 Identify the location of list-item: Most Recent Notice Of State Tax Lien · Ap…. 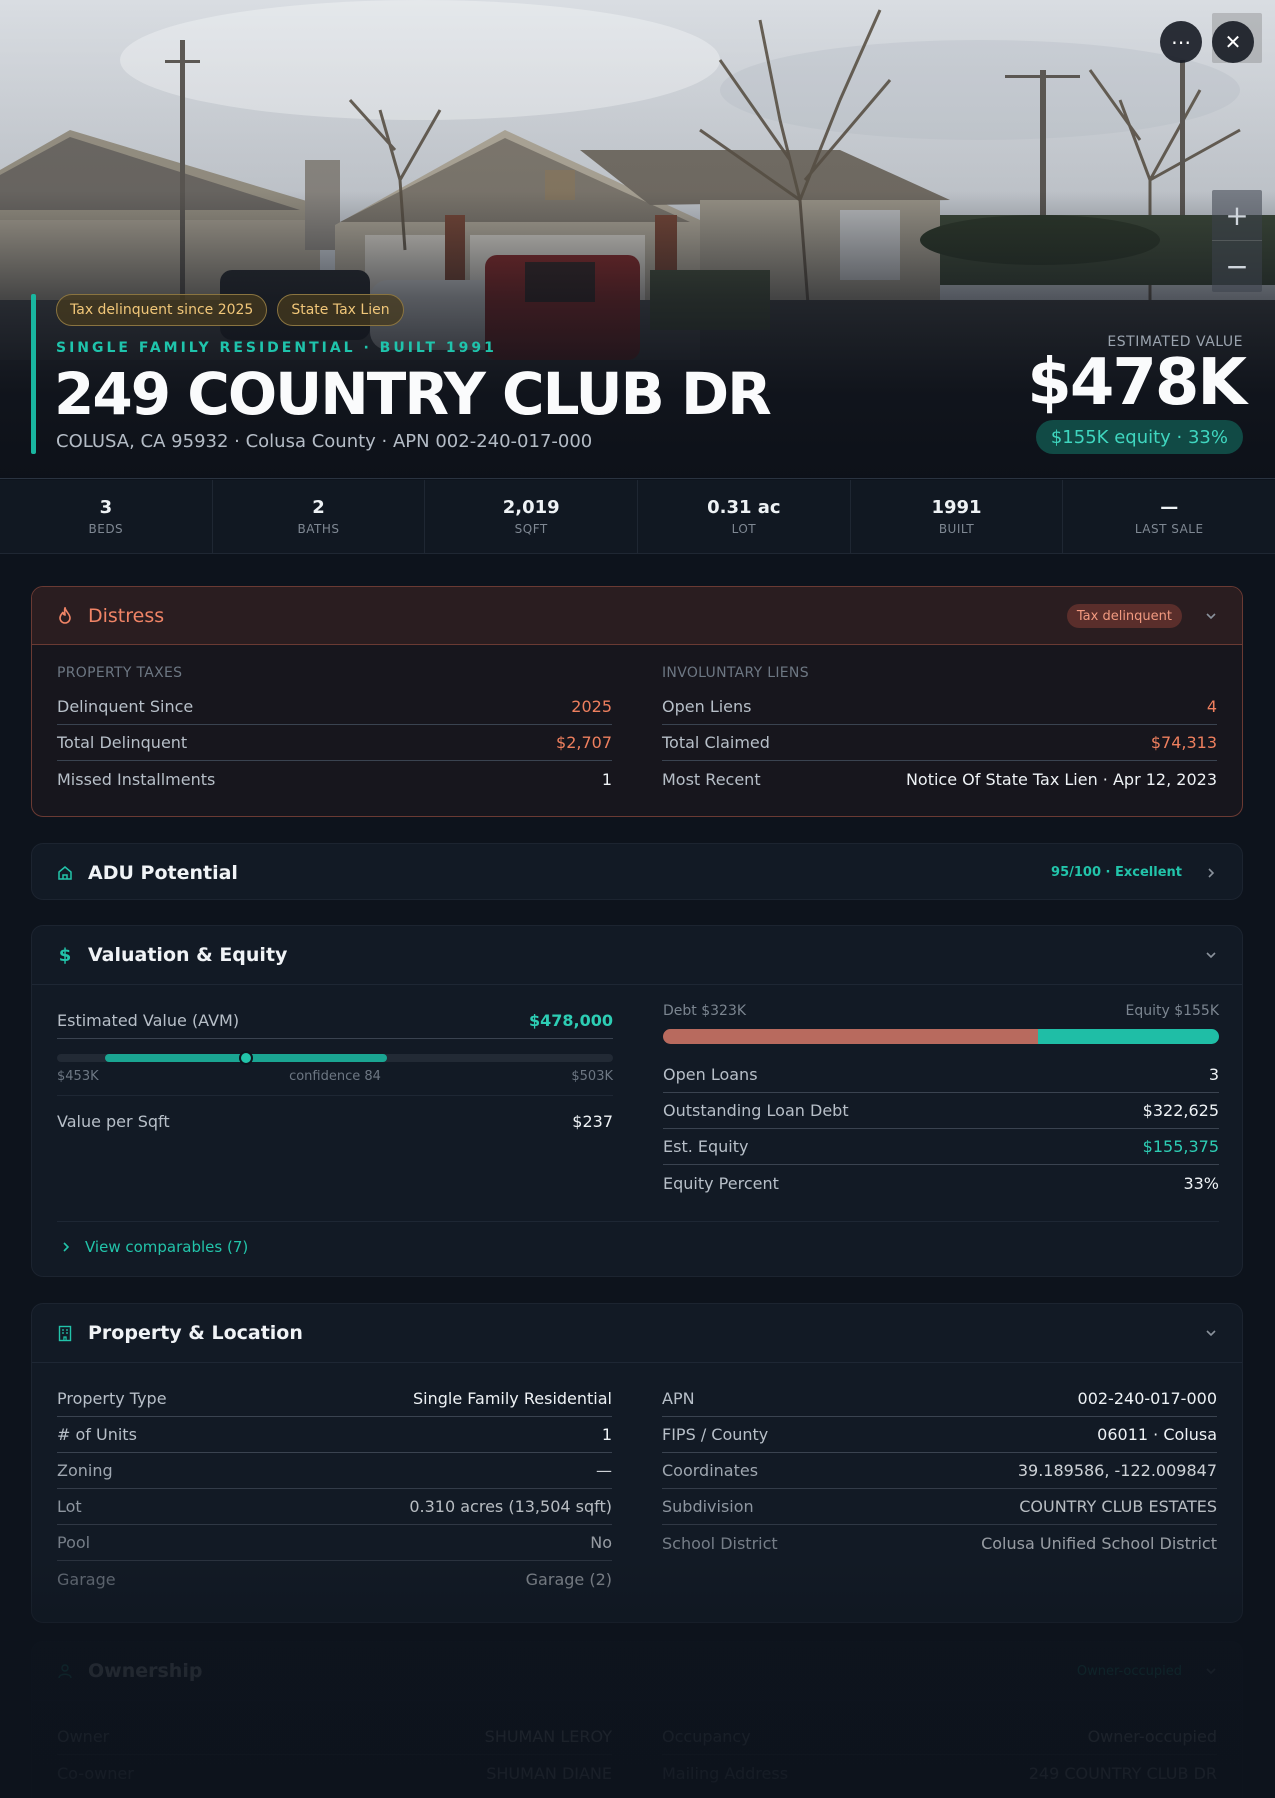
(939, 779).